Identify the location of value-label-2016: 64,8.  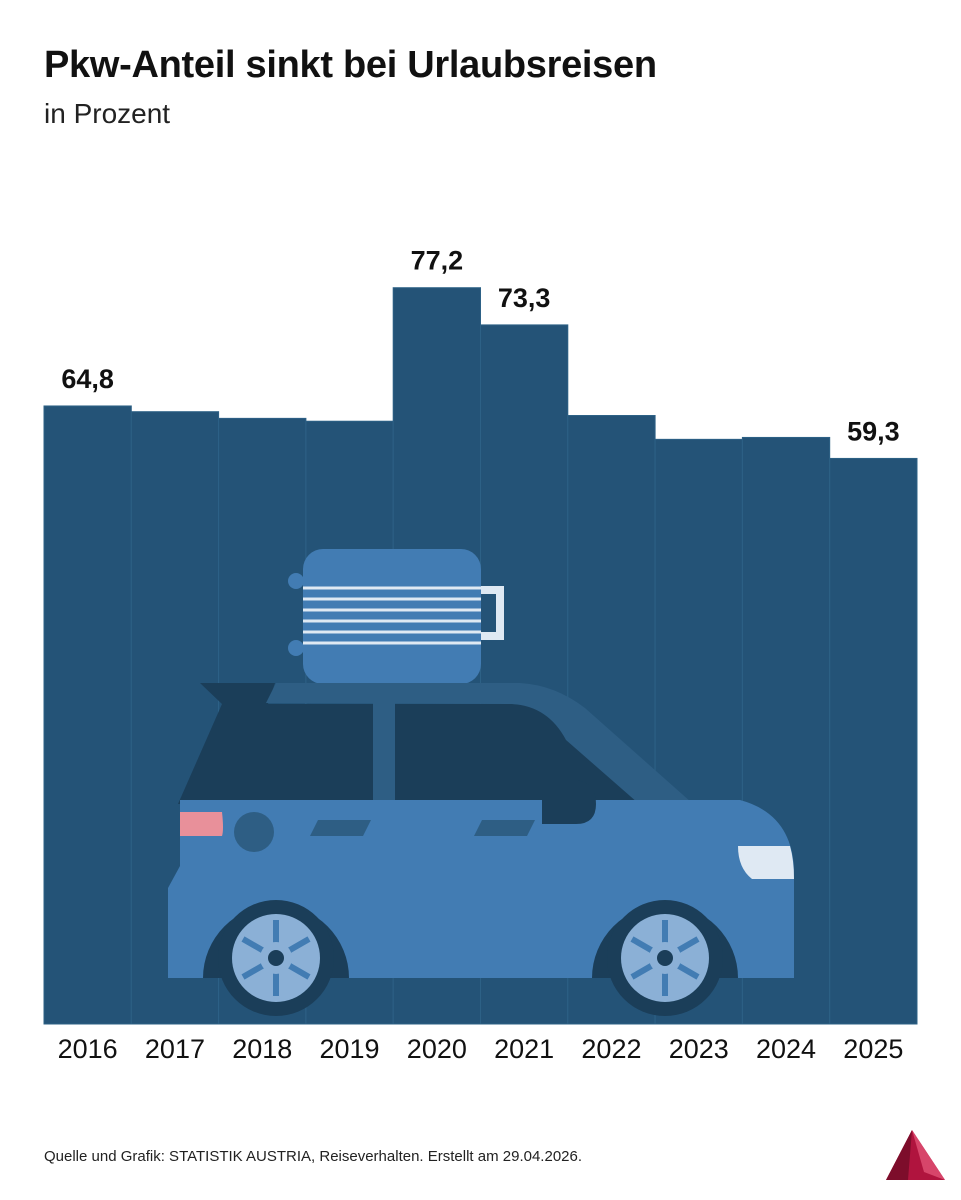
(87, 379).